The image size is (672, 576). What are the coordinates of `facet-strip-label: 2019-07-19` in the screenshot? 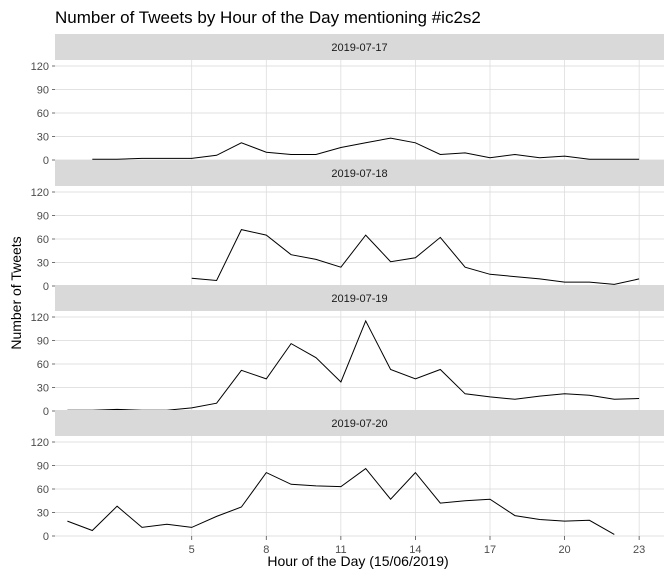 It's located at (359, 299).